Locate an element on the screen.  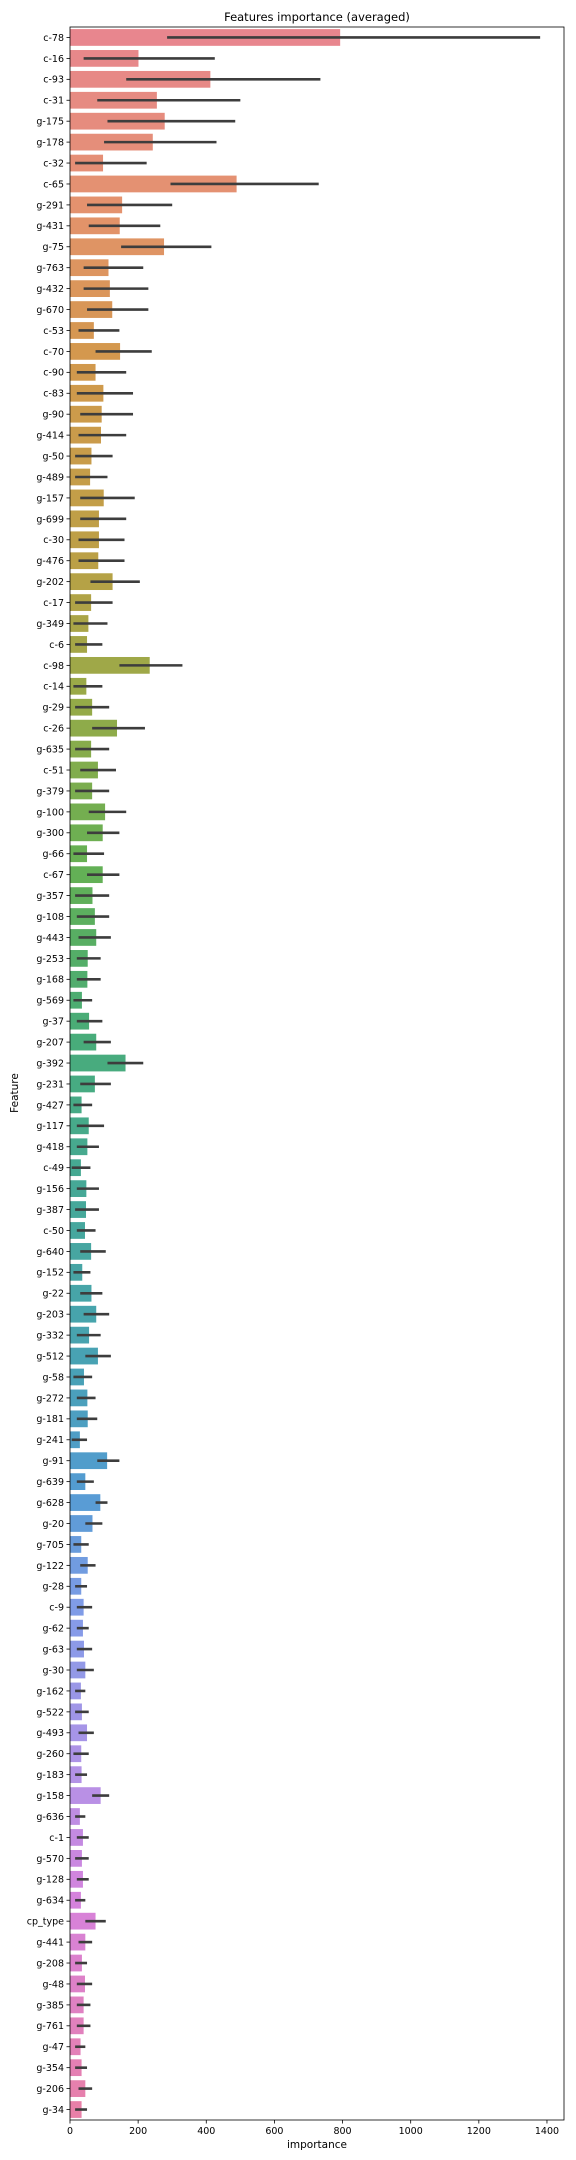
y-tick-label: c-50 is located at coordinates (53, 1231).